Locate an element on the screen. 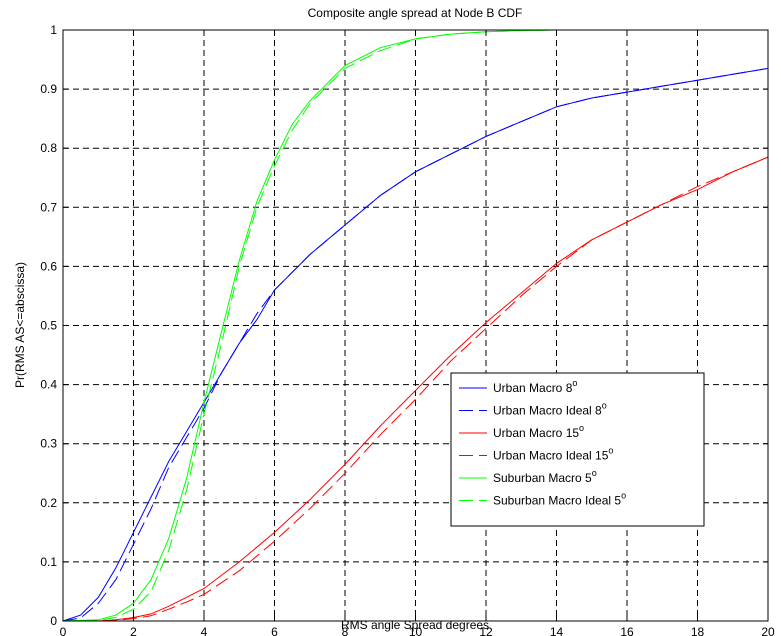 Image resolution: width=781 pixels, height=636 pixels. y-tick-label: 0 is located at coordinates (53, 621).